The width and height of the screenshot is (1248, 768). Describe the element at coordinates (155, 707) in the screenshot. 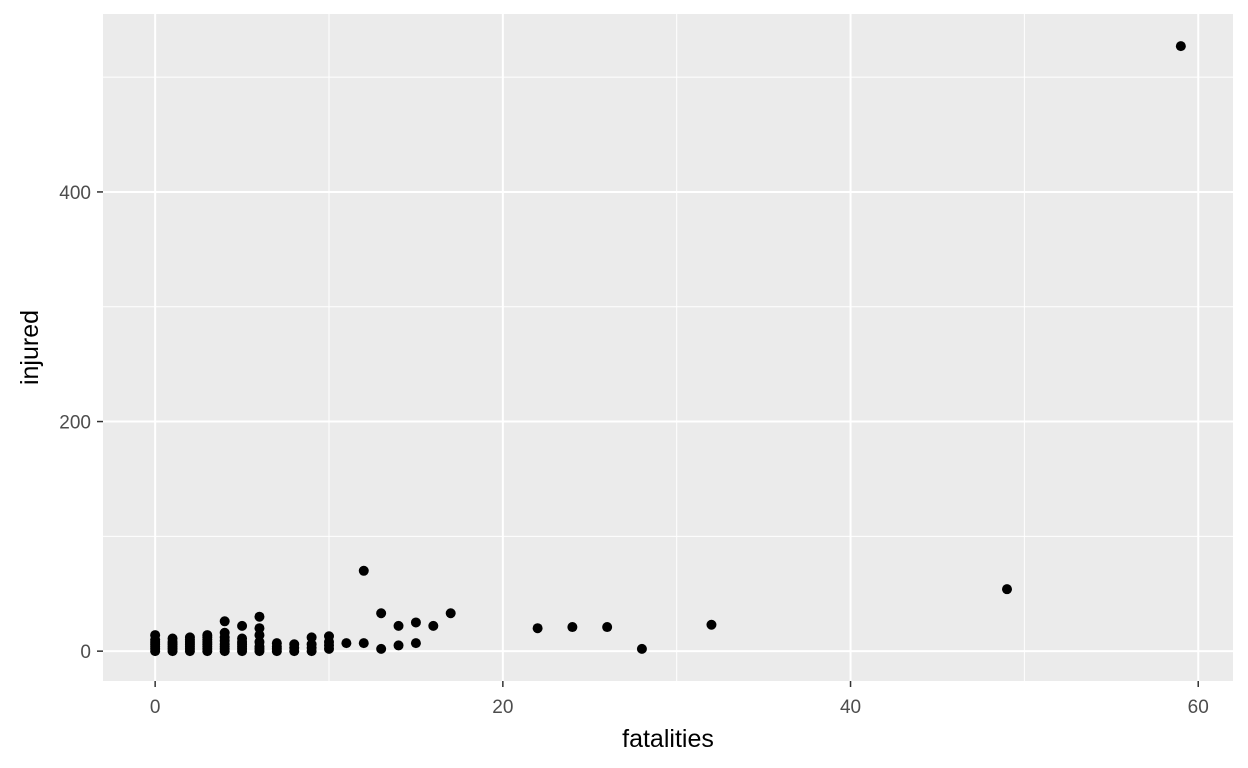

I see `x-tick-label: 0` at that location.